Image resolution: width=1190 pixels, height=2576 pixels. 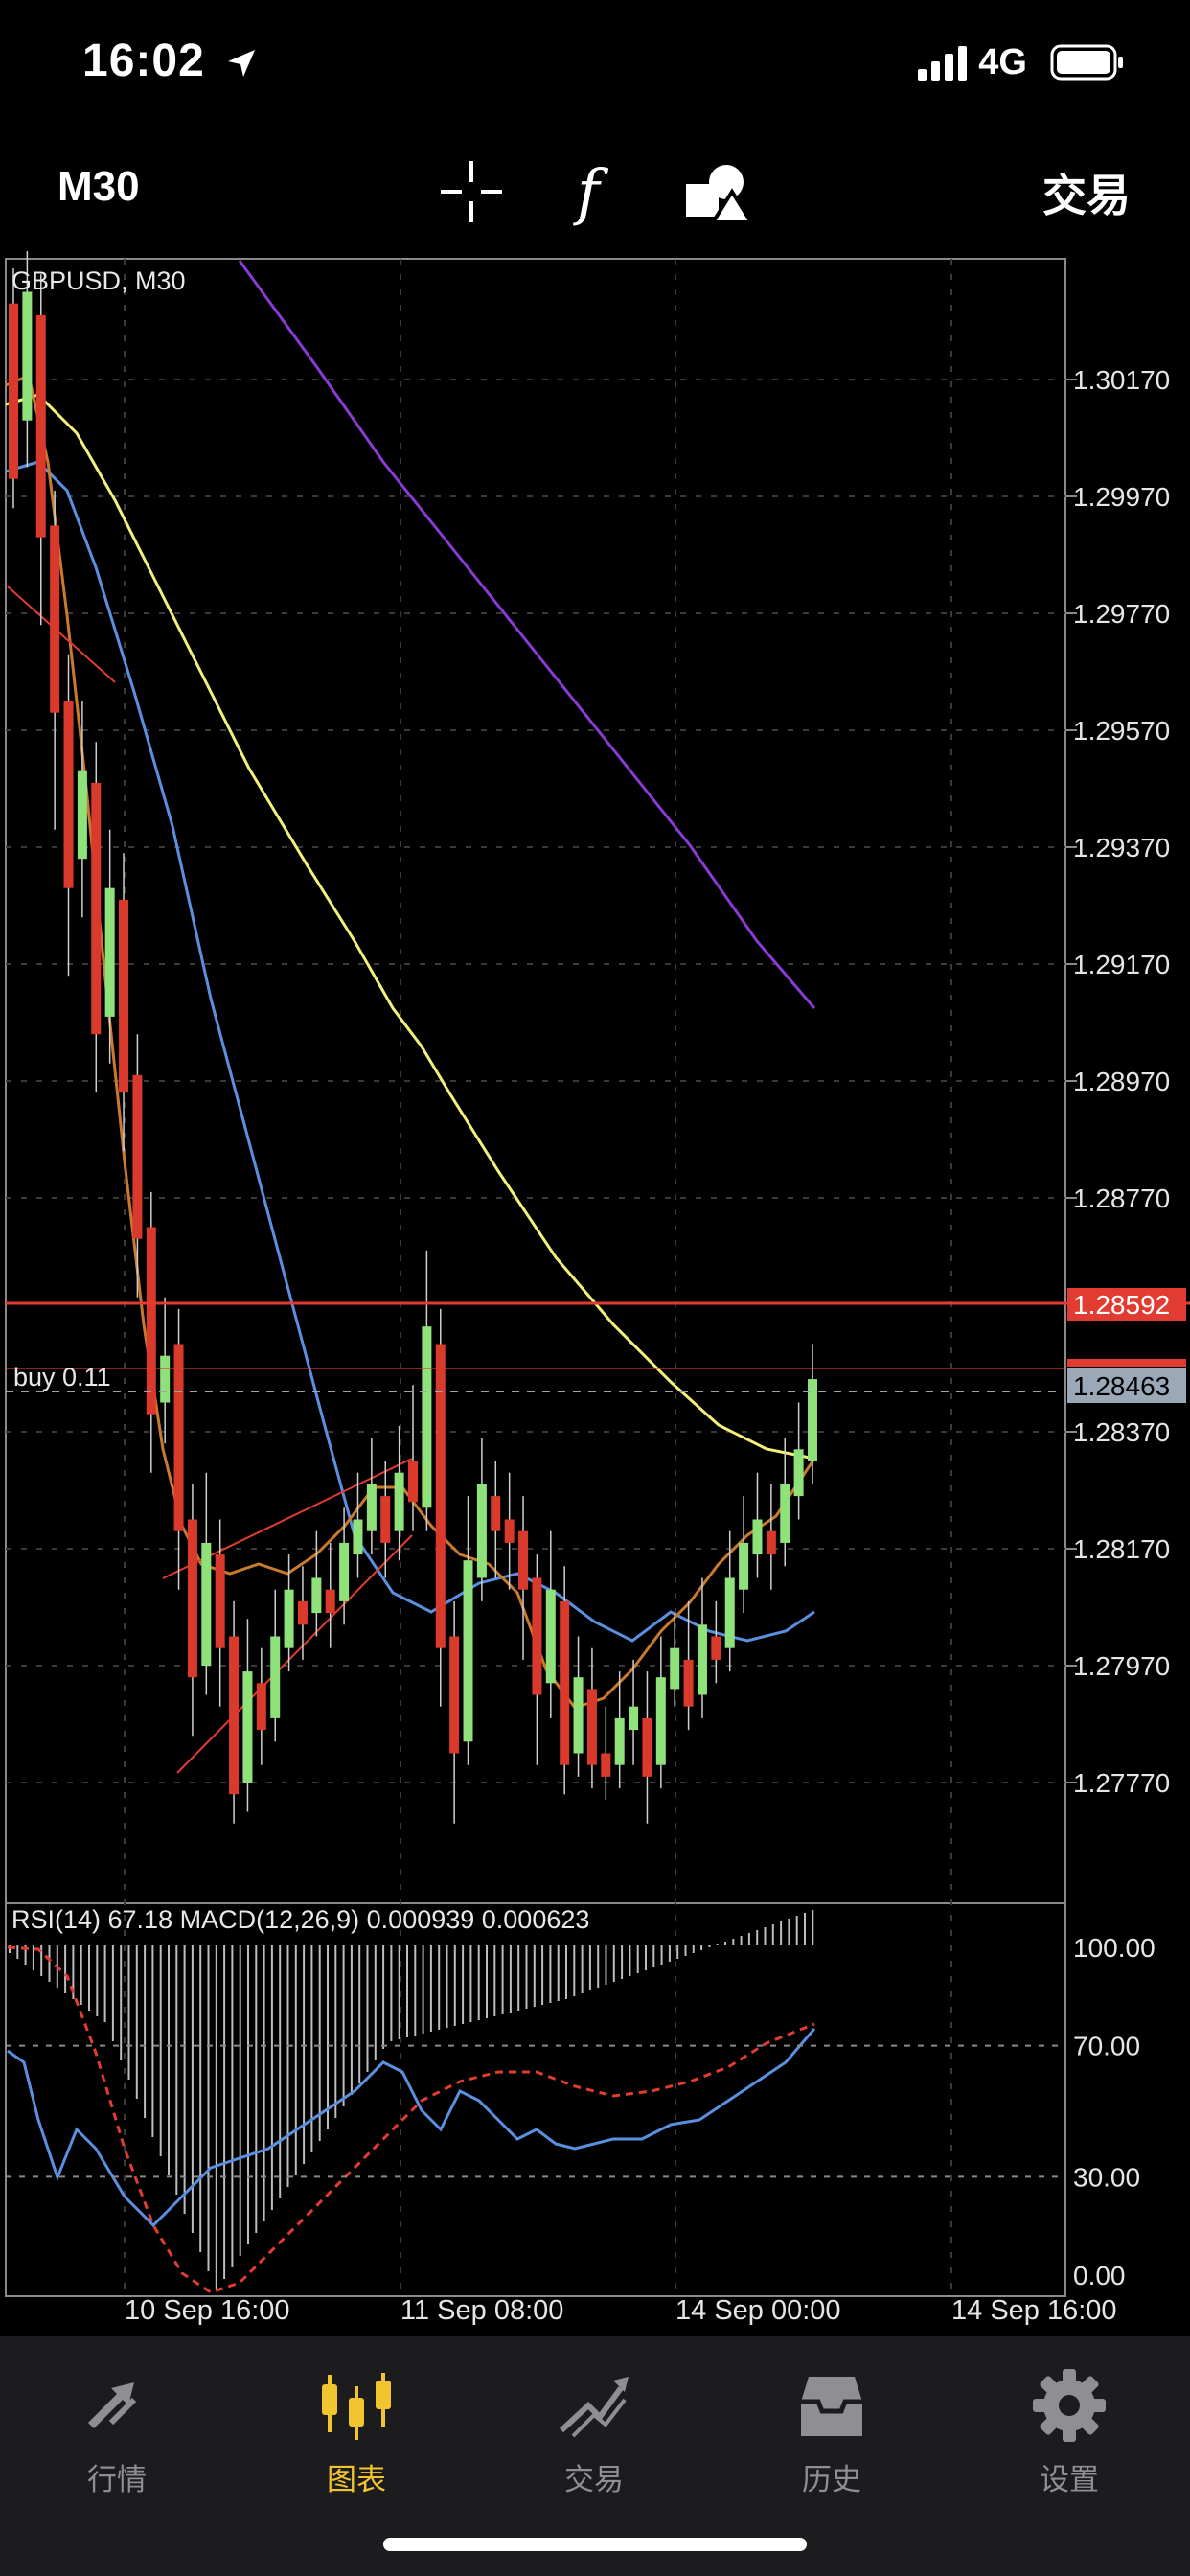 I want to click on rsi-line, so click(x=412, y=2128).